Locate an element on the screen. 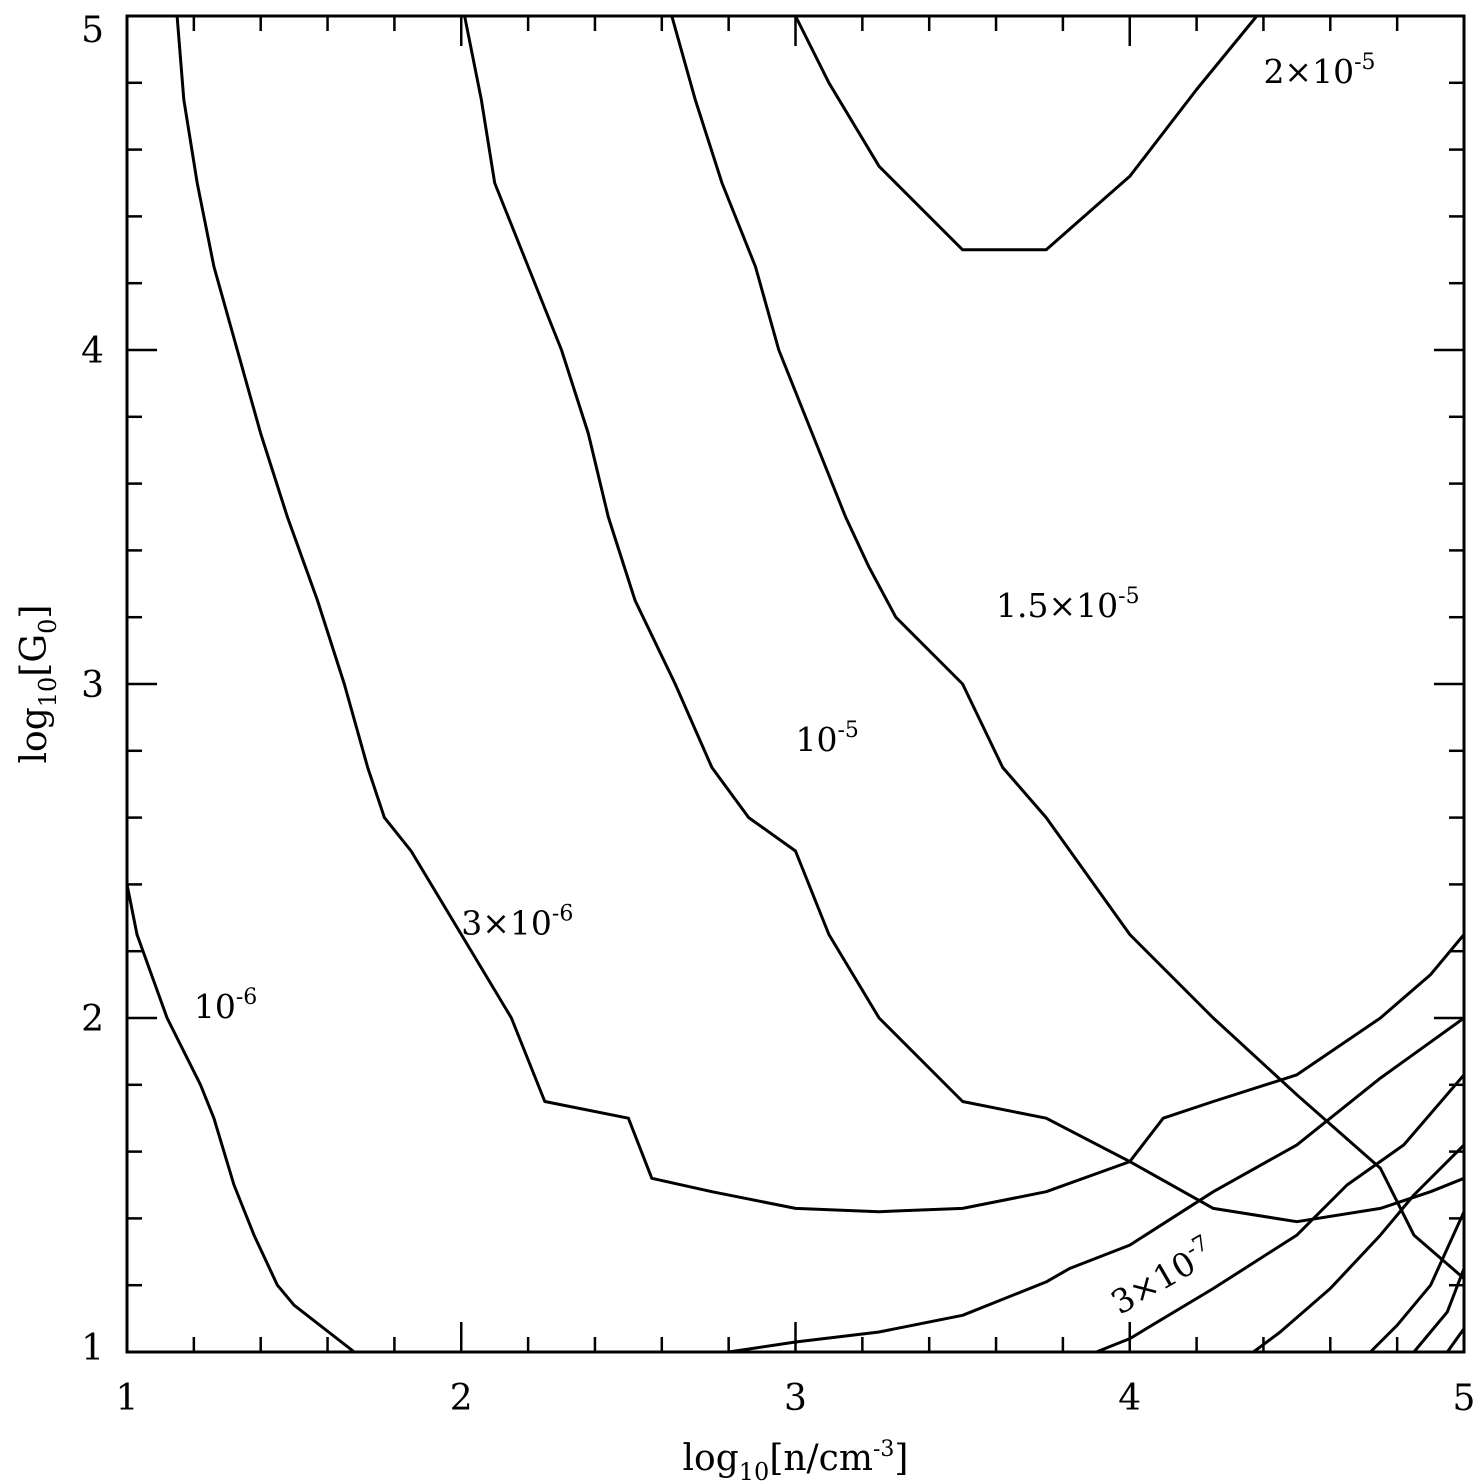  x-tick-label: 2 is located at coordinates (461, 1398).